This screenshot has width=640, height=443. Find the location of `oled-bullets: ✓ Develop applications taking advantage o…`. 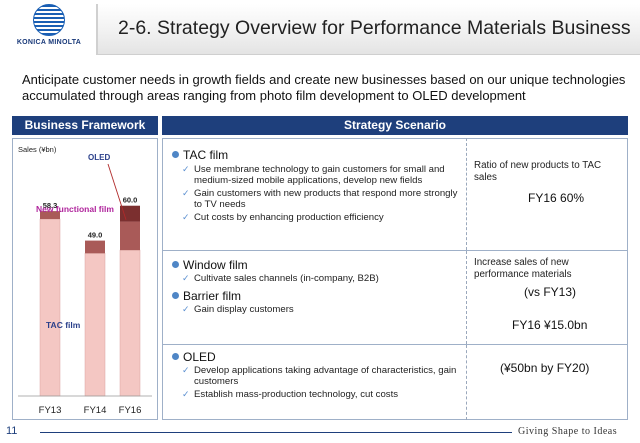

oled-bullets: ✓ Develop applications taking advantage o… is located at coordinates (322, 383).